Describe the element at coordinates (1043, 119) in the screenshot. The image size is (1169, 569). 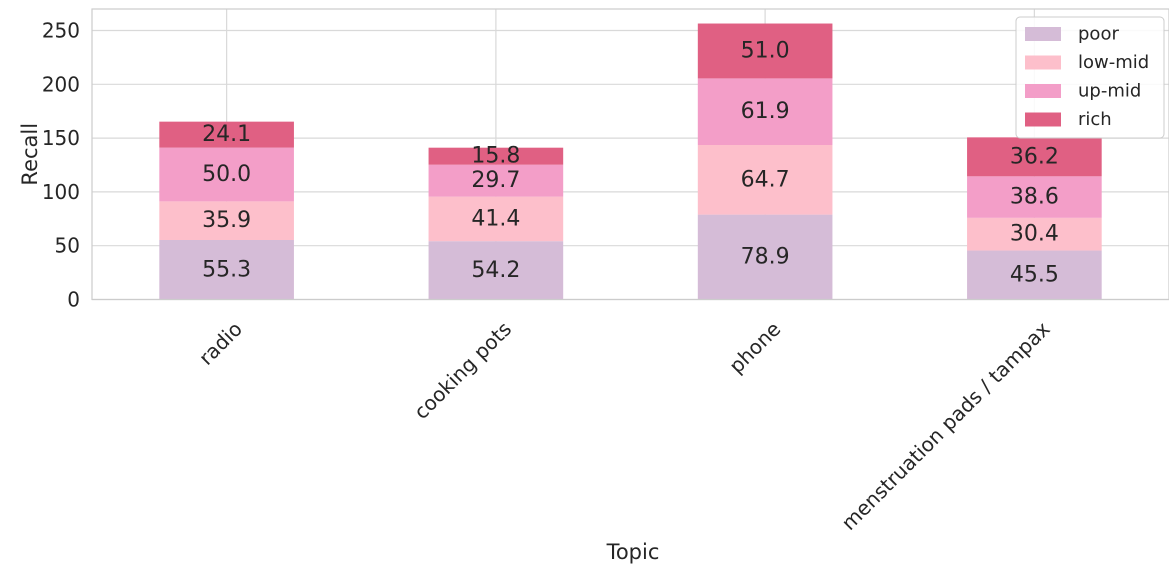
I see `legend-swatch-rich` at that location.